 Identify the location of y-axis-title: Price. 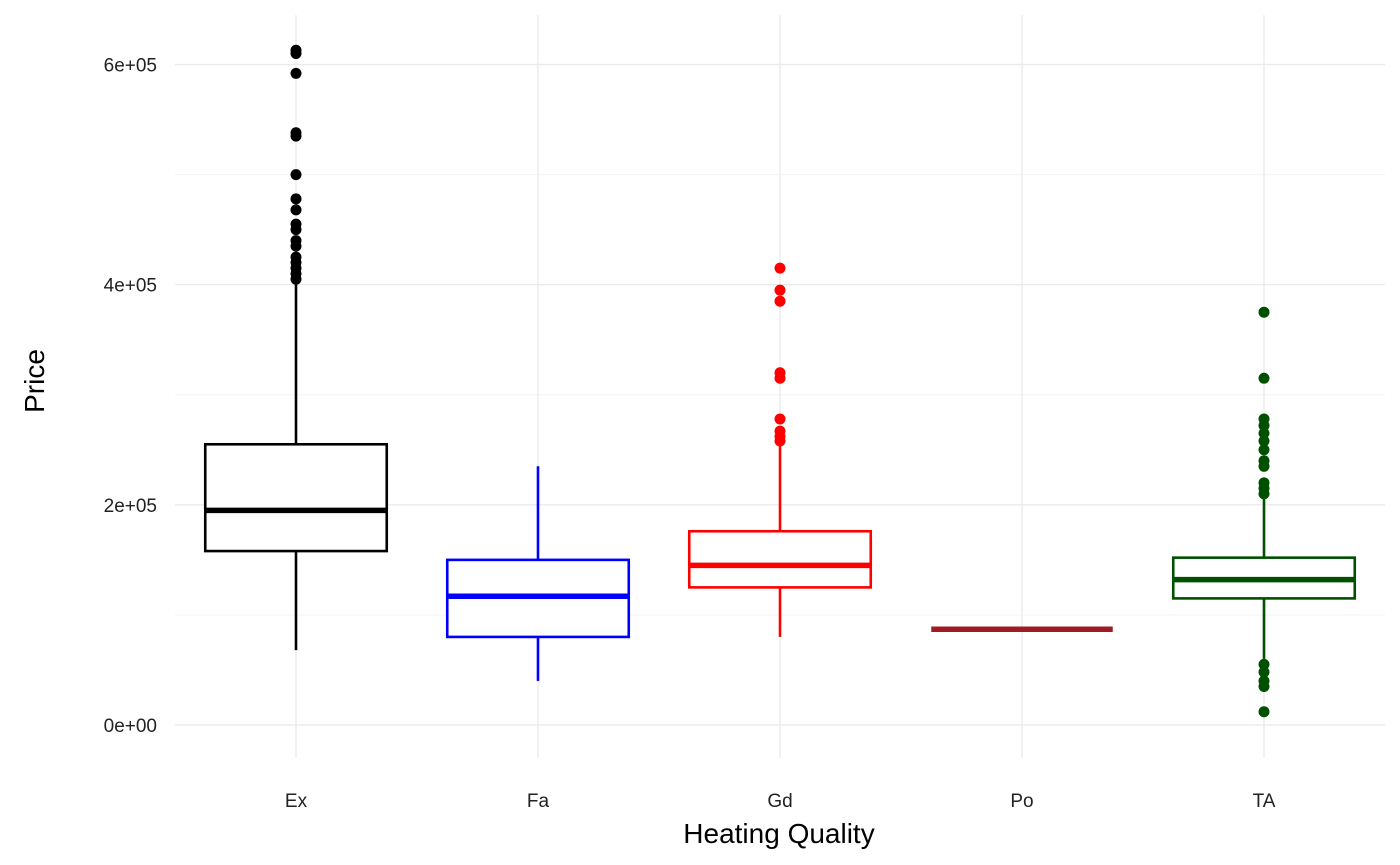
(34, 381).